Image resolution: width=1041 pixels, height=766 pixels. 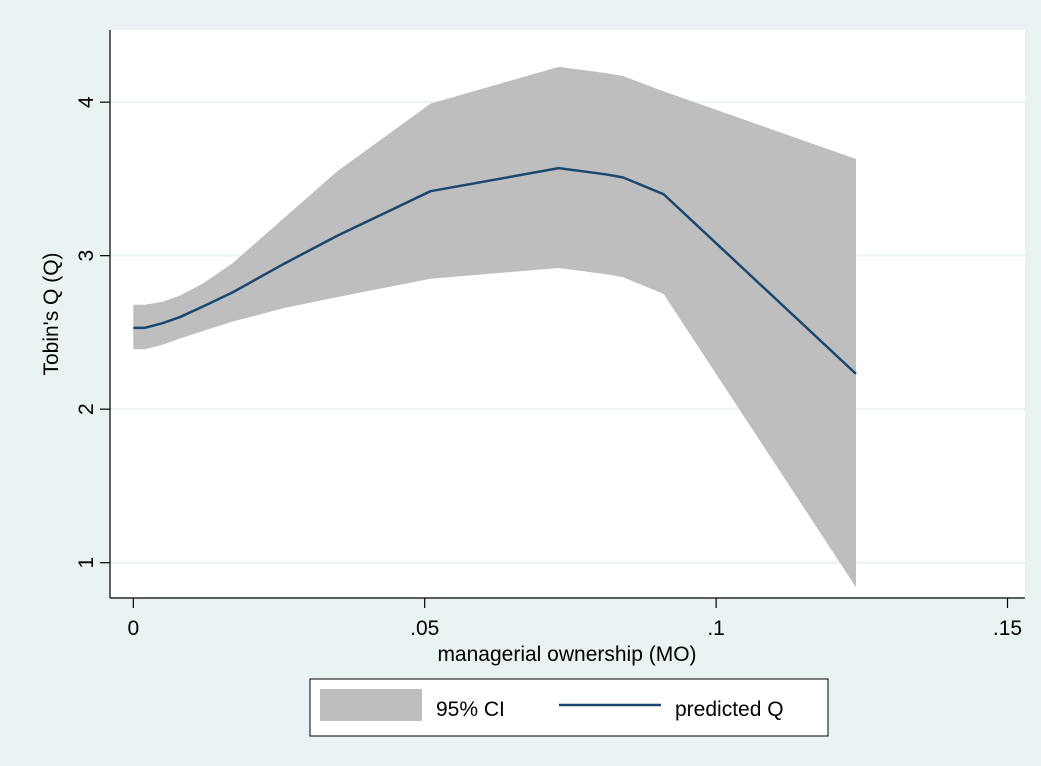 I want to click on y-axis-label: Tobin's Q (Q), so click(x=51, y=313).